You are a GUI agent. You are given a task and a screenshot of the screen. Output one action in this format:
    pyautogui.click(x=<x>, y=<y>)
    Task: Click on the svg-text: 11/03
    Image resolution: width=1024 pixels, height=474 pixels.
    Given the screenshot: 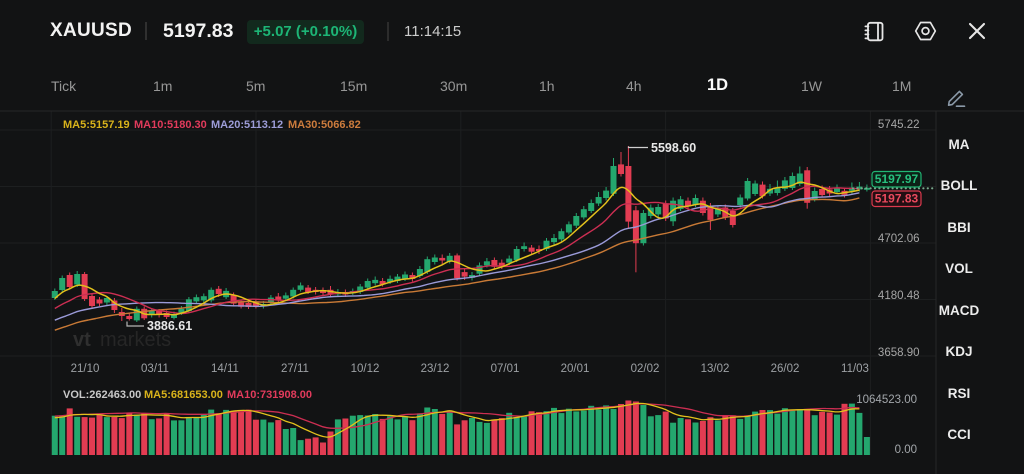 What is the action you would take?
    pyautogui.click(x=855, y=369)
    